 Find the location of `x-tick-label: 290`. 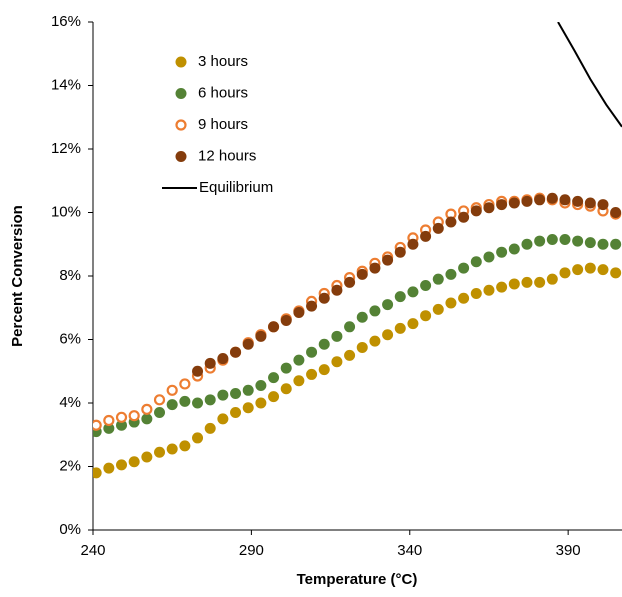

x-tick-label: 290 is located at coordinates (251, 550).